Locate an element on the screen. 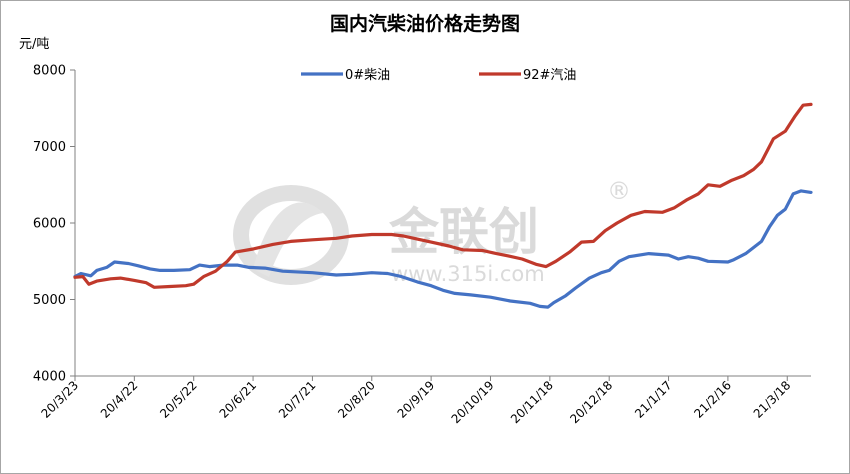 This screenshot has width=850, height=474. y-tick-label: 5000 is located at coordinates (49, 300).